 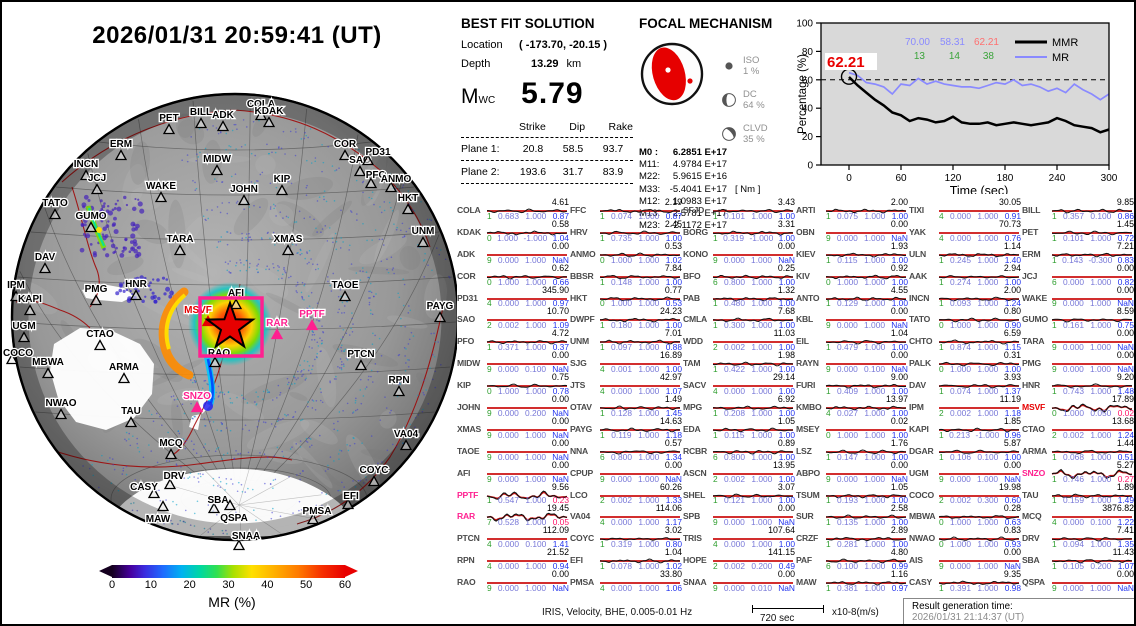 What do you see at coordinates (1012, 530) in the screenshot?
I see `station-amplitude: 0.83` at bounding box center [1012, 530].